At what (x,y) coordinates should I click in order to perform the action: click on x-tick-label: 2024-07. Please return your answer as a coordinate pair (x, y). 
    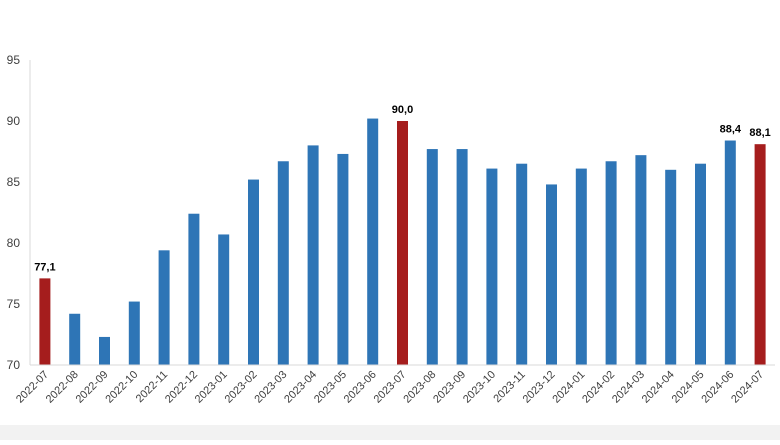
    Looking at the image, I should click on (747, 387).